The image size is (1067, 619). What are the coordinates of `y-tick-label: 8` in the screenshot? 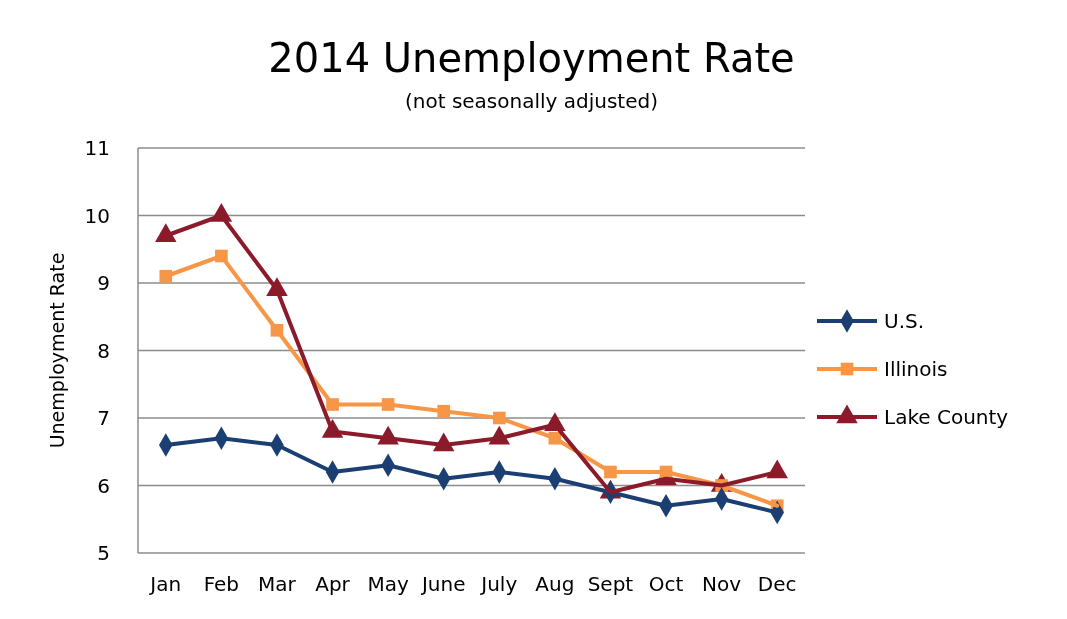 It's located at (103, 350).